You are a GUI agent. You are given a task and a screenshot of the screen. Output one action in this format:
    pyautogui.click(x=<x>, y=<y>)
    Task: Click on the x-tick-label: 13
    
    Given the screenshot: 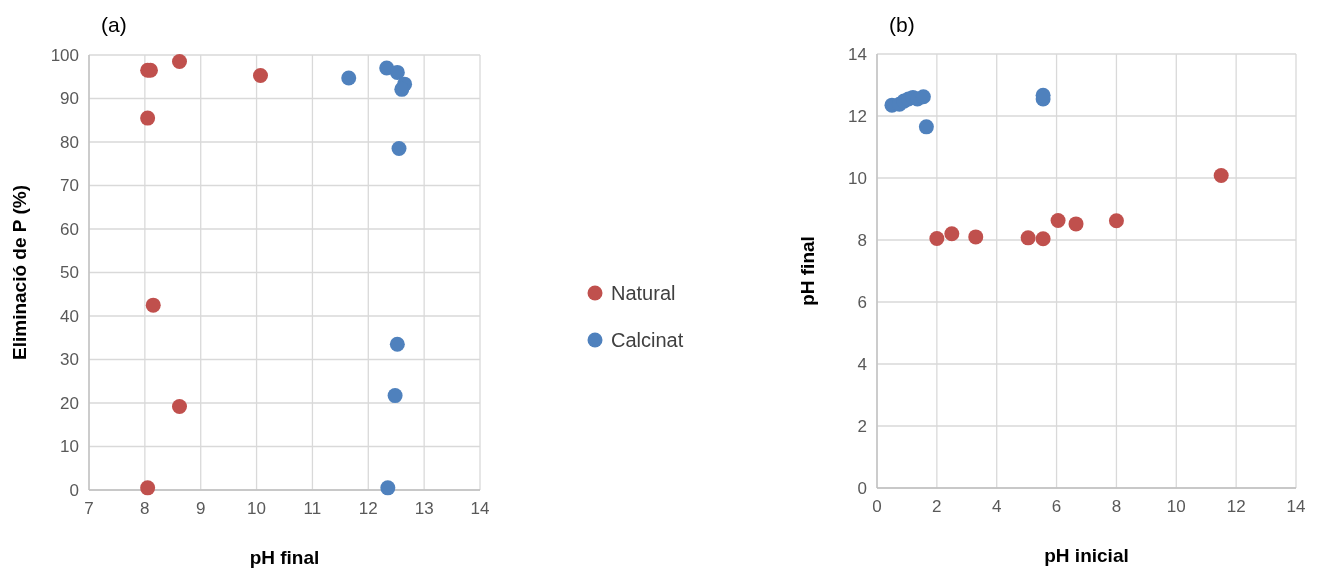 What is the action you would take?
    pyautogui.click(x=424, y=508)
    